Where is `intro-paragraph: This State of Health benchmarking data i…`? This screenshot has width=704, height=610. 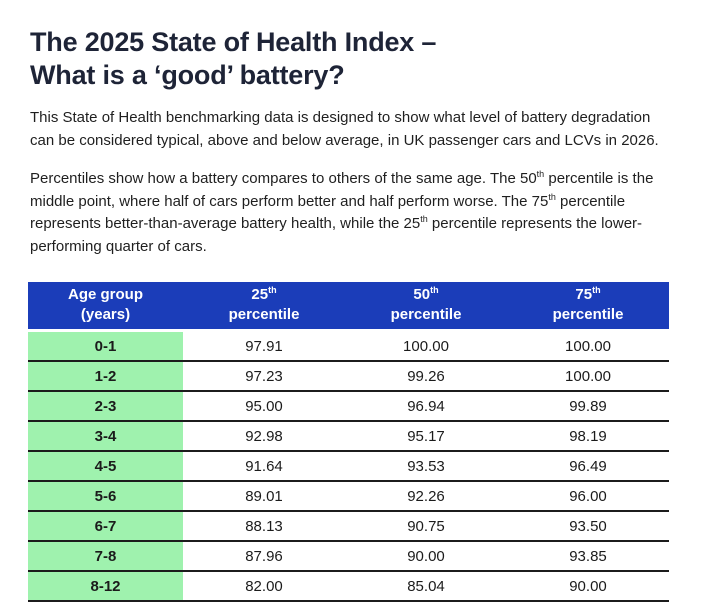
intro-paragraph: This State of Health benchmarking data i… is located at coordinates (344, 129).